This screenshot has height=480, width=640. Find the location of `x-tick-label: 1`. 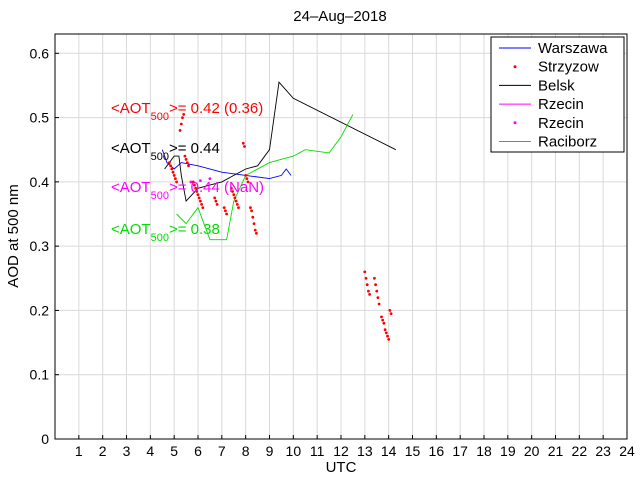

x-tick-label: 1 is located at coordinates (79, 451).